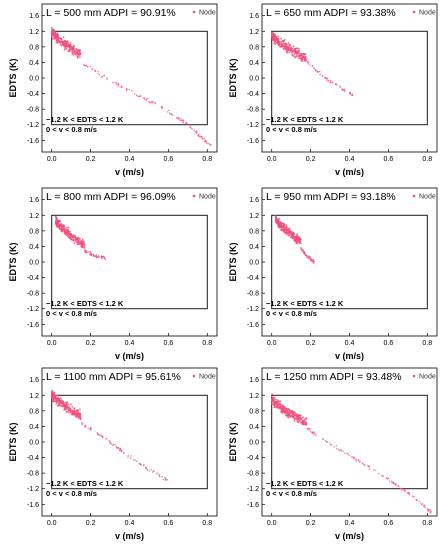 The image size is (440, 550). I want to click on x-tick-label: 0.0, so click(52, 523).